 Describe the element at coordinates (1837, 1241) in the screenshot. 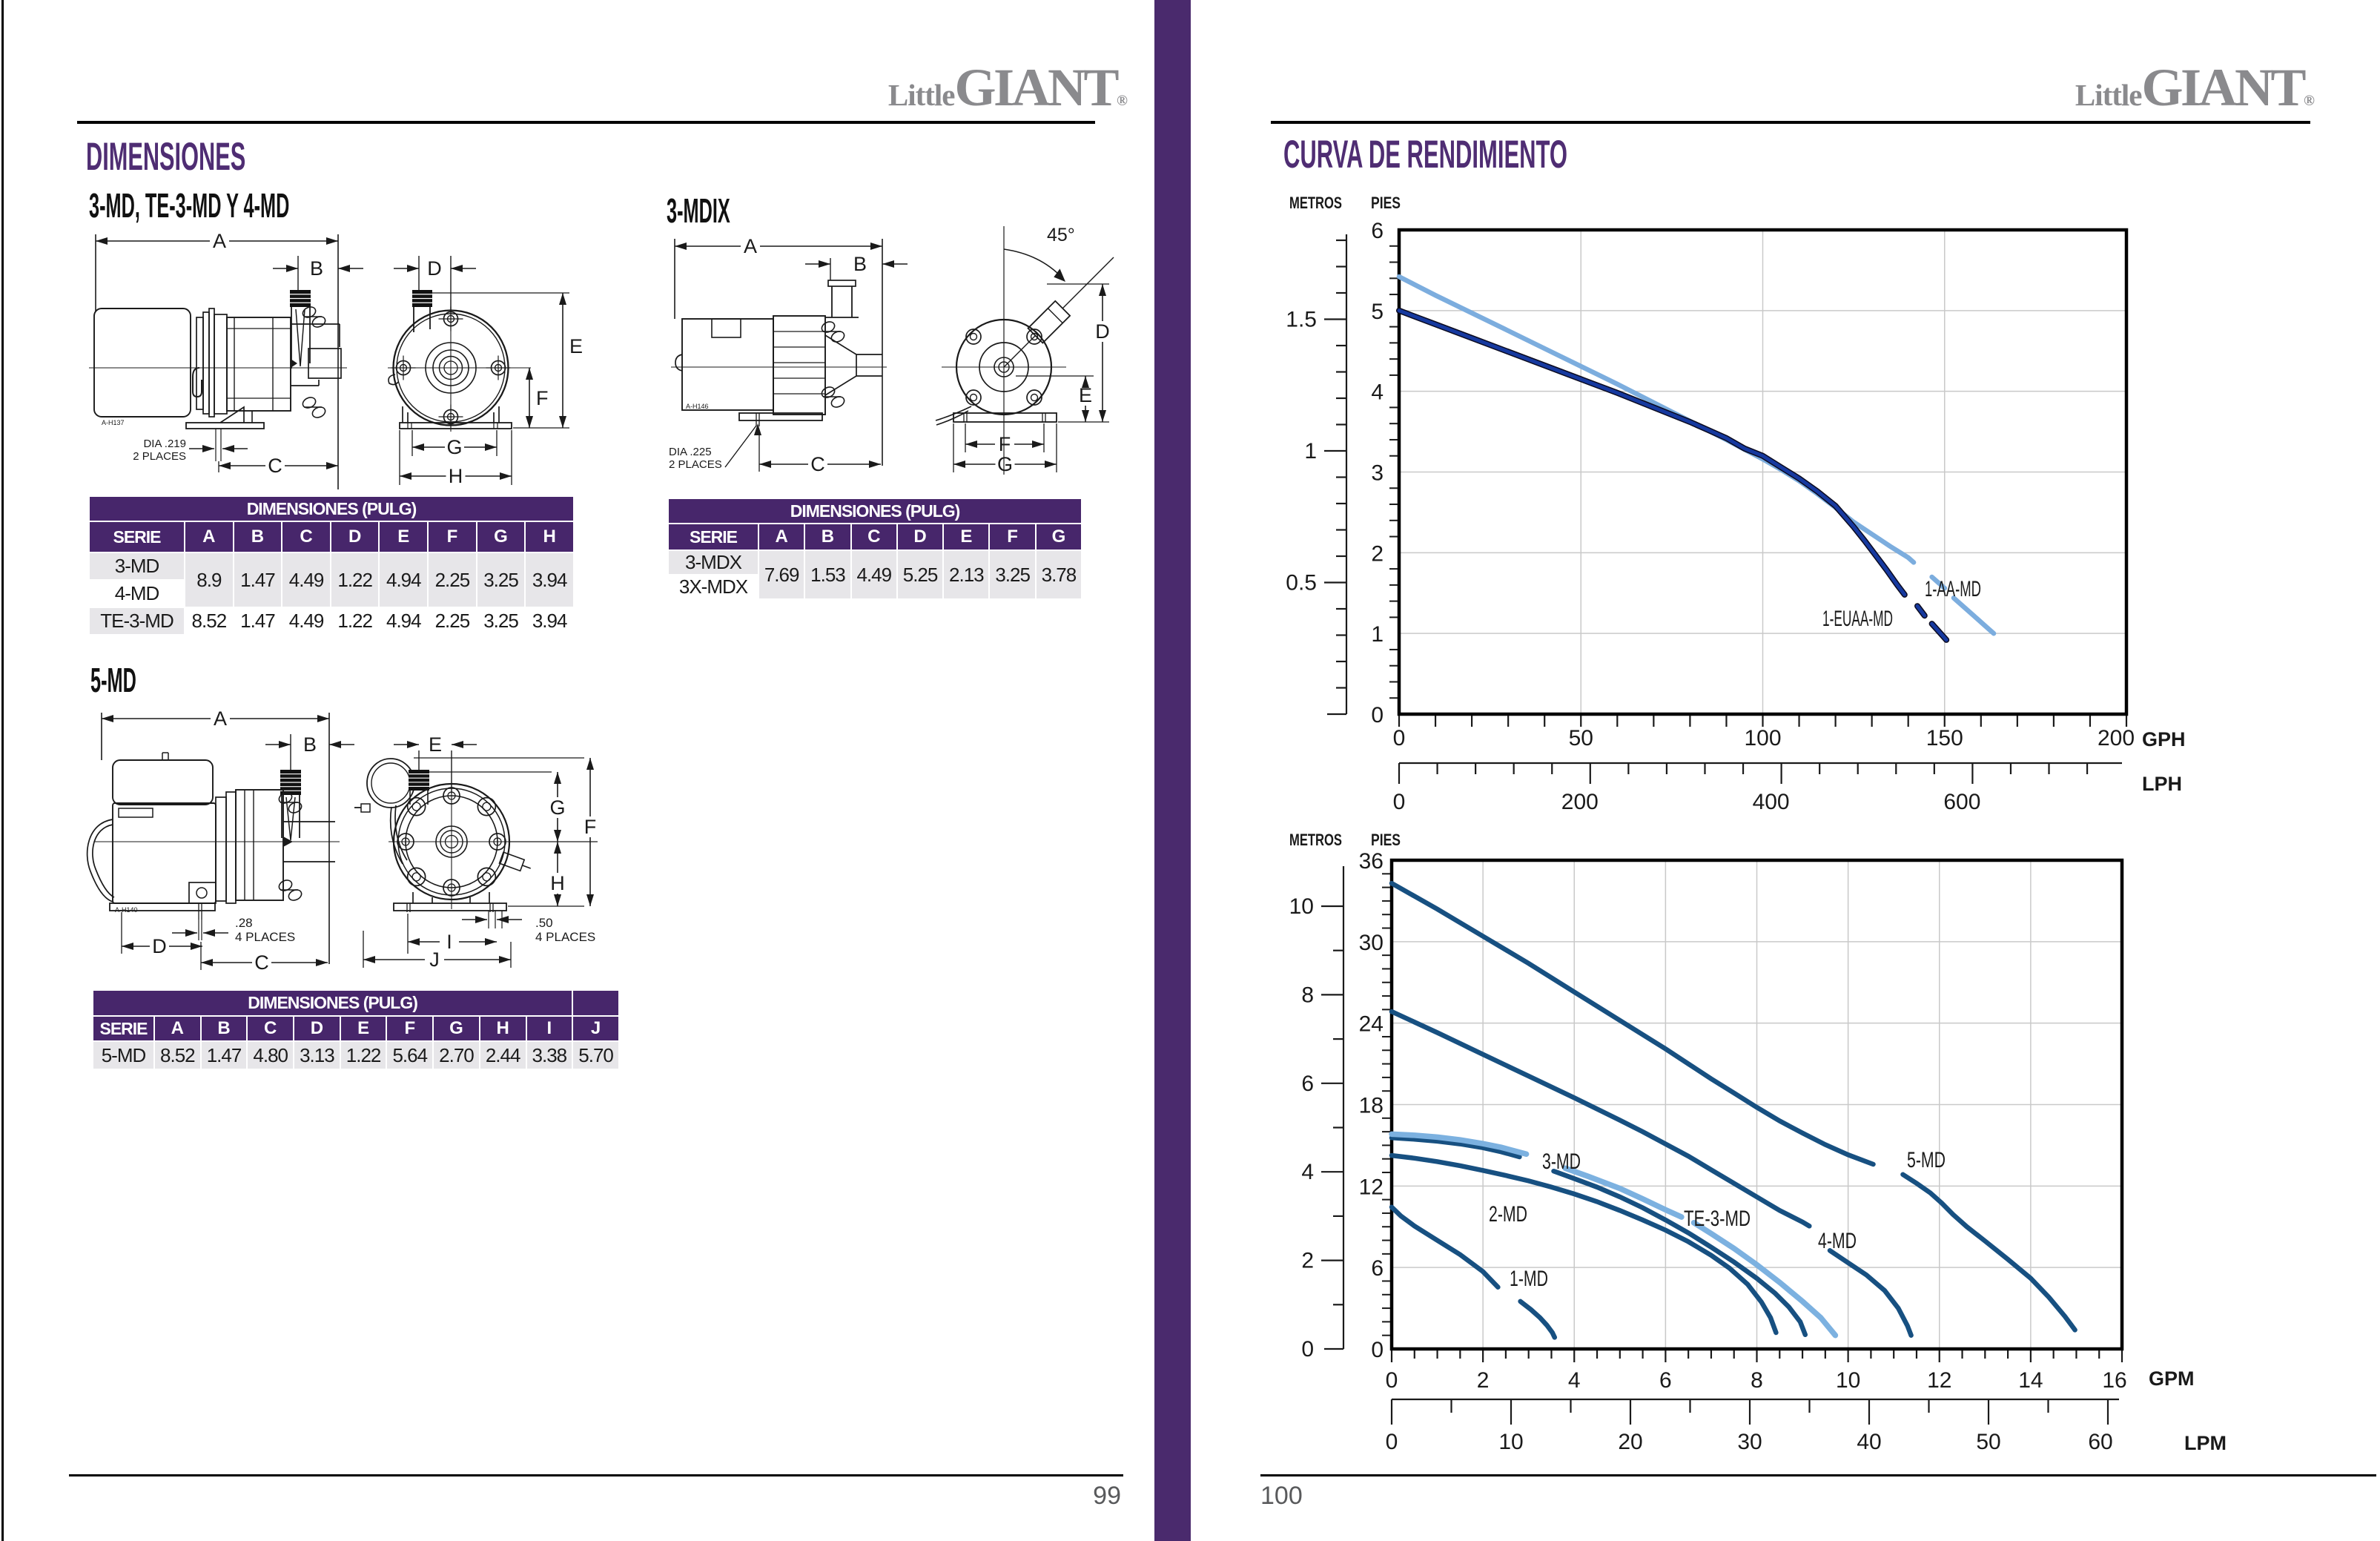

I see `svg-text: 4-MD` at that location.